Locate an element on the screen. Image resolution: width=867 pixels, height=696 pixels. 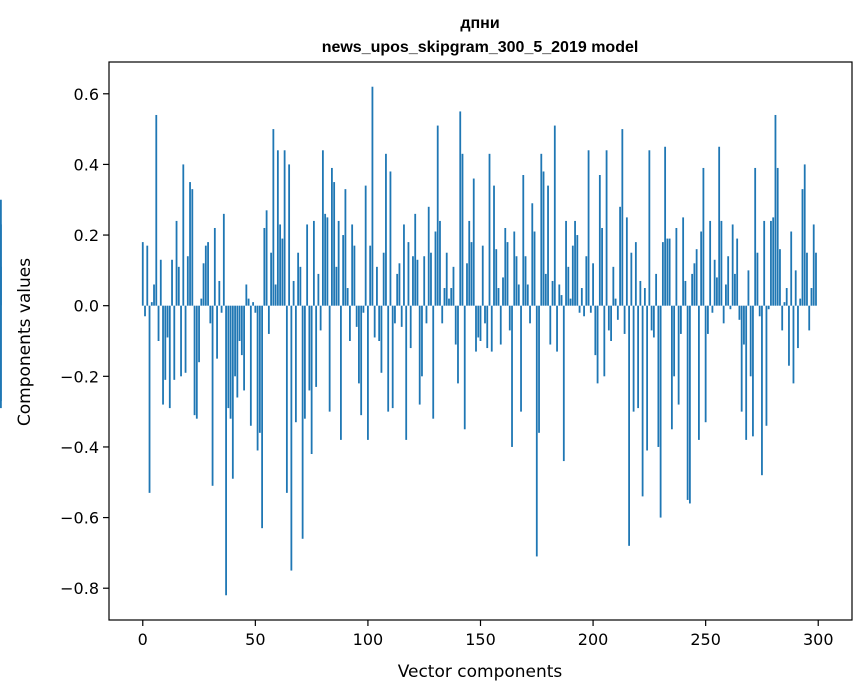
y-tick-label: 0.0 is located at coordinates (86, 306).